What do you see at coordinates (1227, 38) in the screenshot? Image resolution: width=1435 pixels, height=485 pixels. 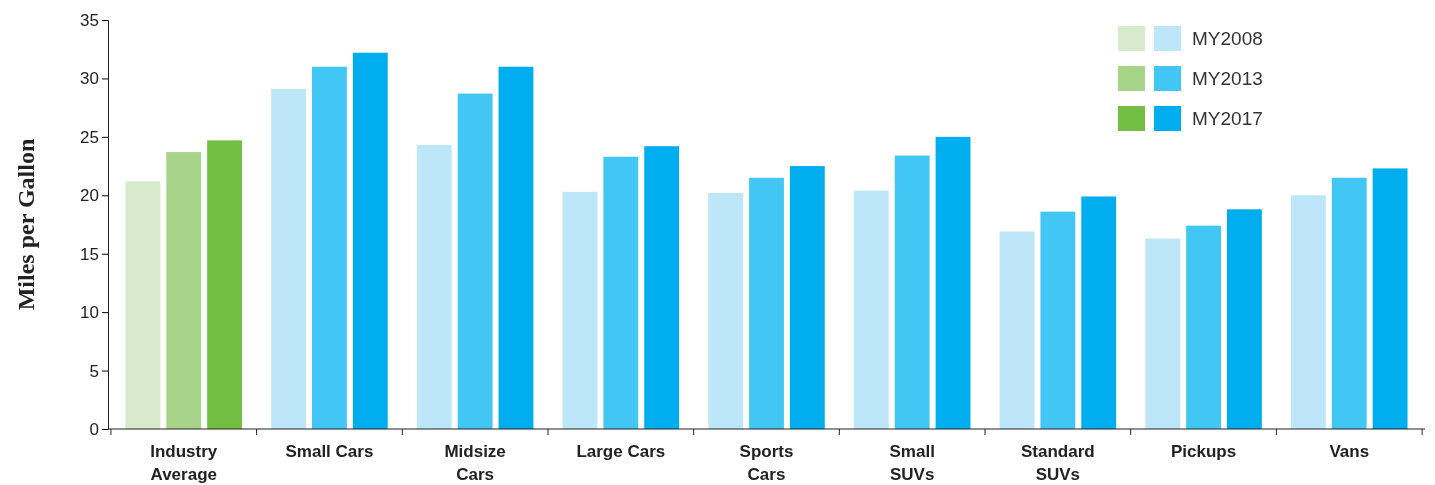 I see `legend-label: MY2008` at bounding box center [1227, 38].